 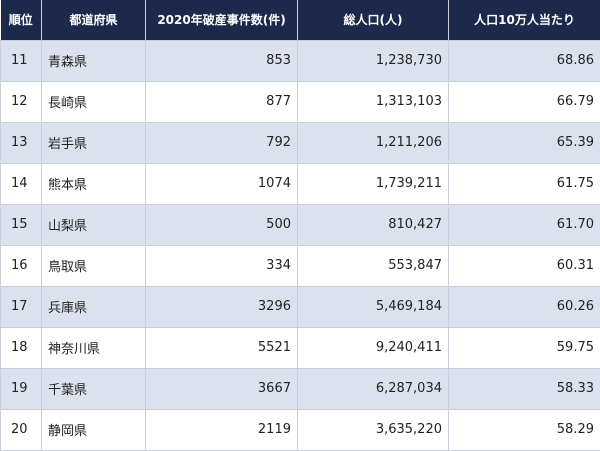 I want to click on rank-cell: 13, so click(x=21, y=142).